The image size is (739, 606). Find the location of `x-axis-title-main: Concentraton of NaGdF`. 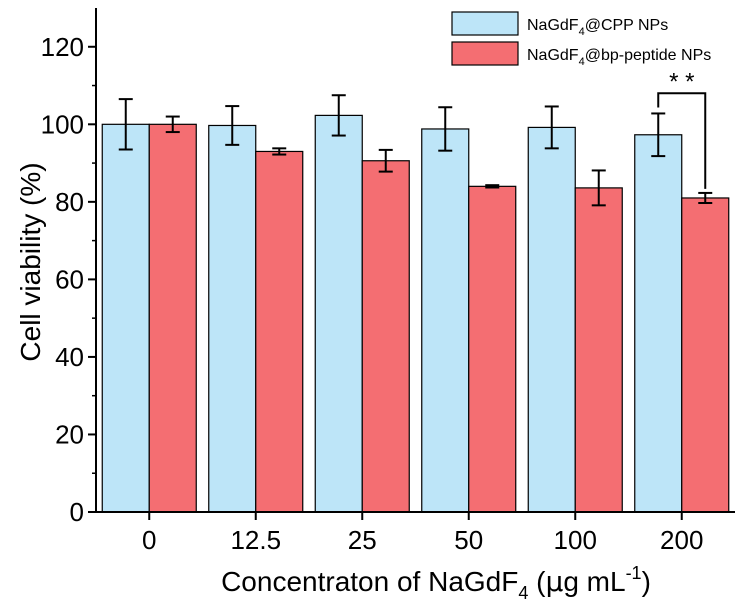

x-axis-title-main: Concentraton of NaGdF is located at coordinates (369, 581).